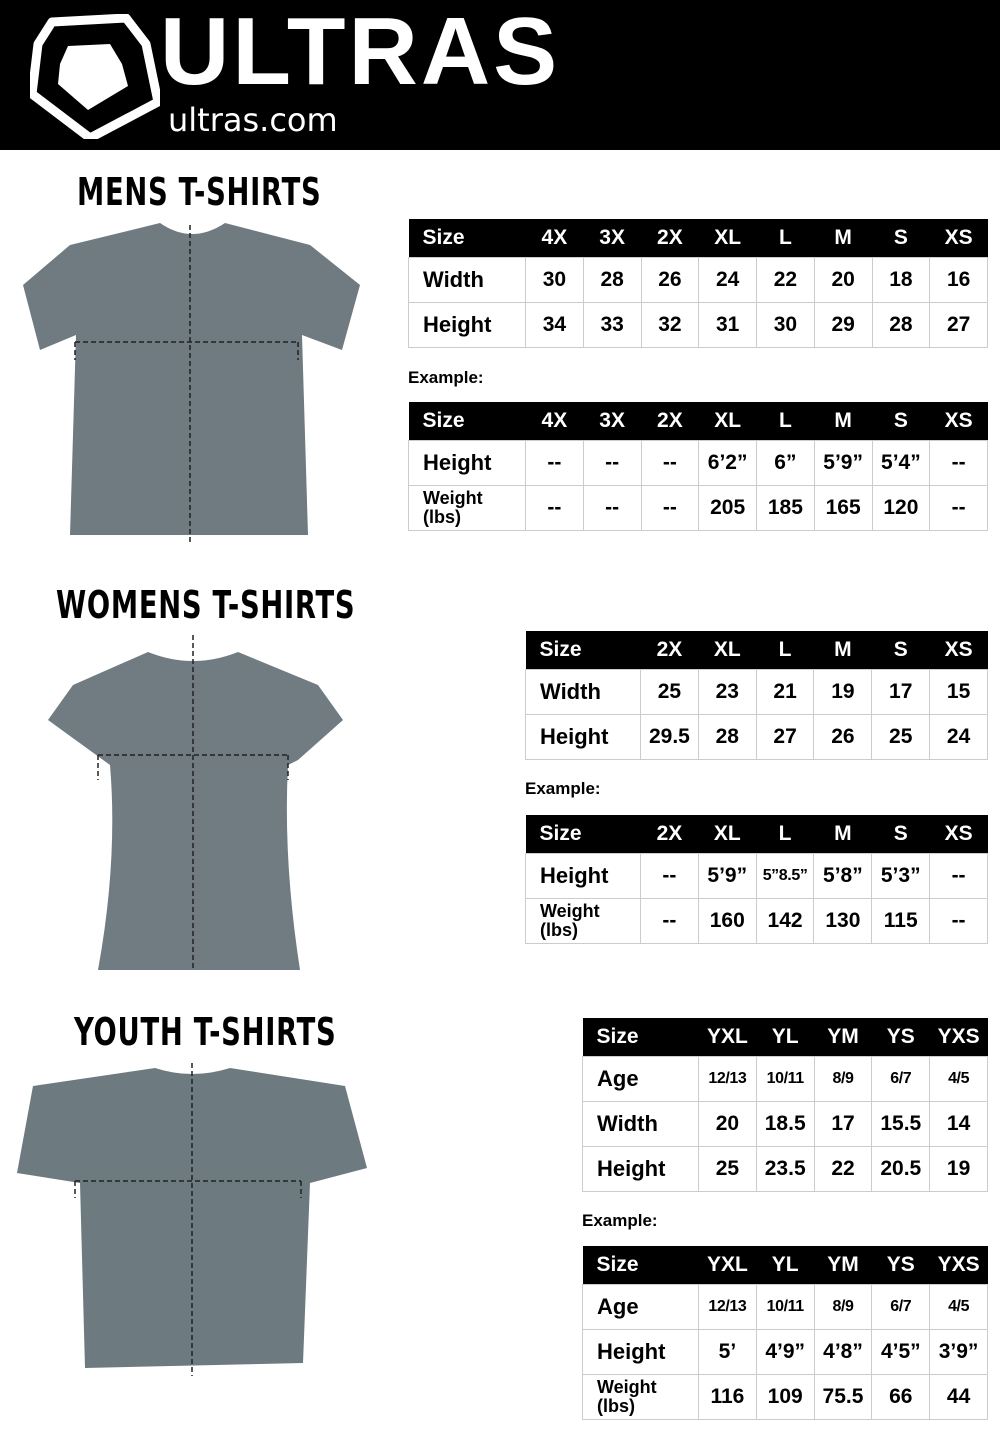  I want to click on table-cell: 142, so click(785, 920).